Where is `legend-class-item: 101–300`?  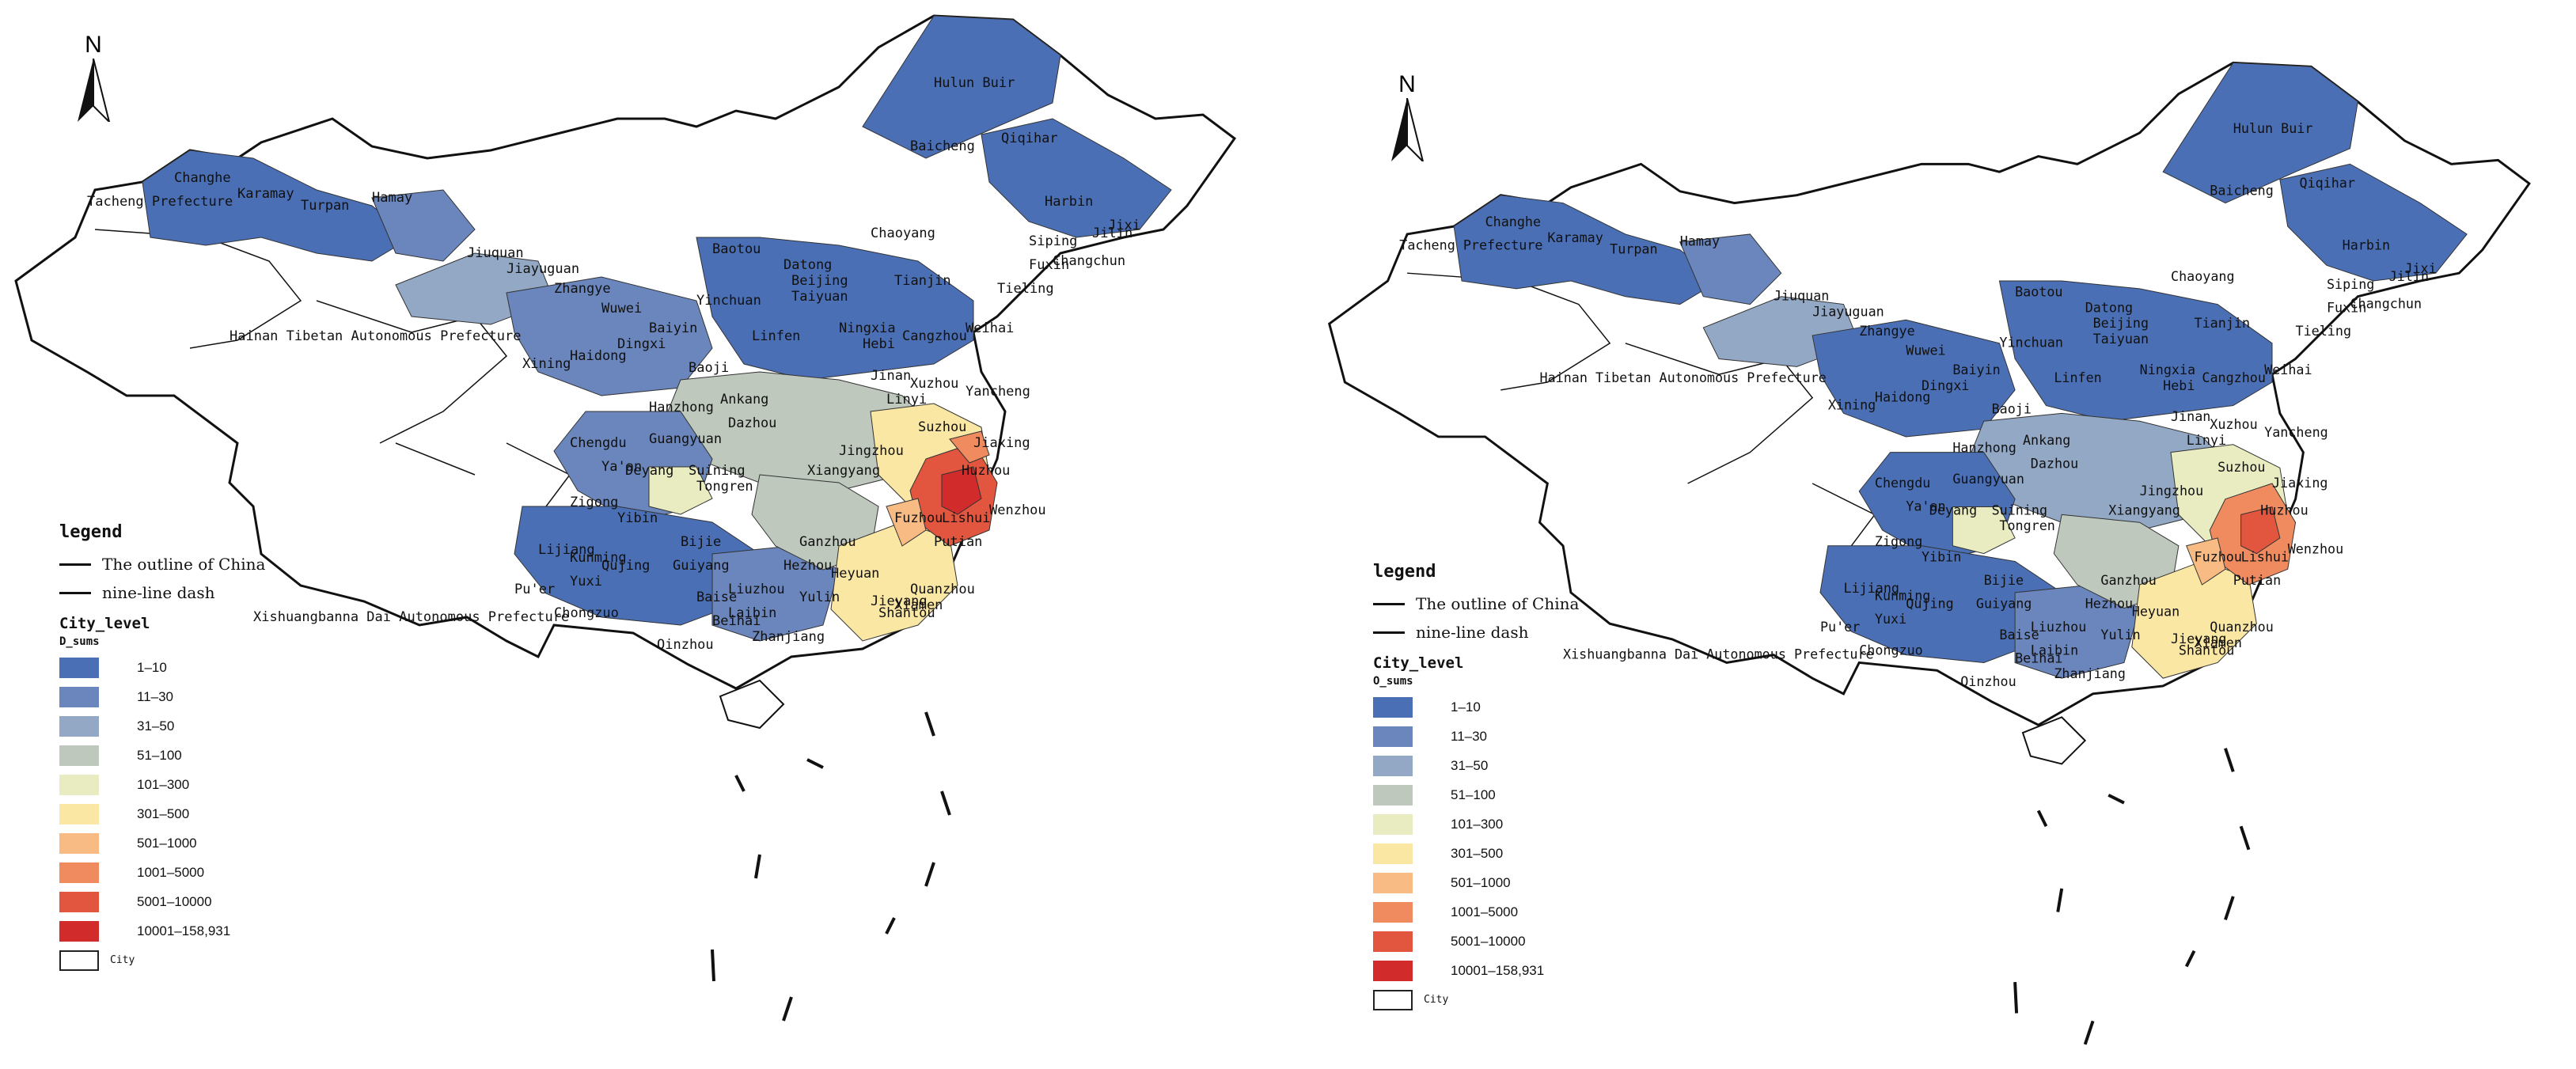
legend-class-item: 101–300 is located at coordinates (1476, 824).